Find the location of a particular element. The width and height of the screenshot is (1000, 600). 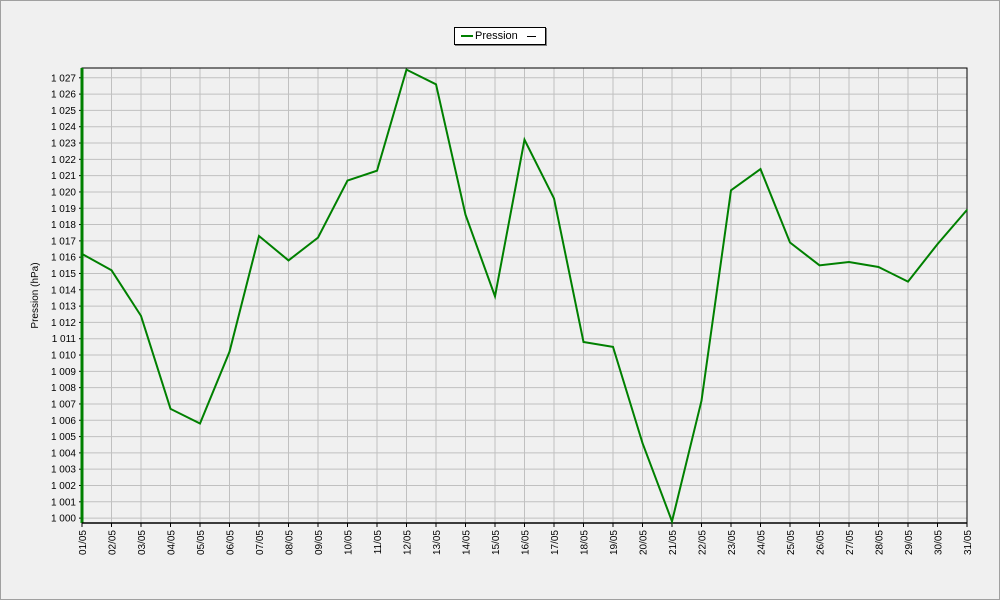

x-tick-label: 08/05 is located at coordinates (290, 542).